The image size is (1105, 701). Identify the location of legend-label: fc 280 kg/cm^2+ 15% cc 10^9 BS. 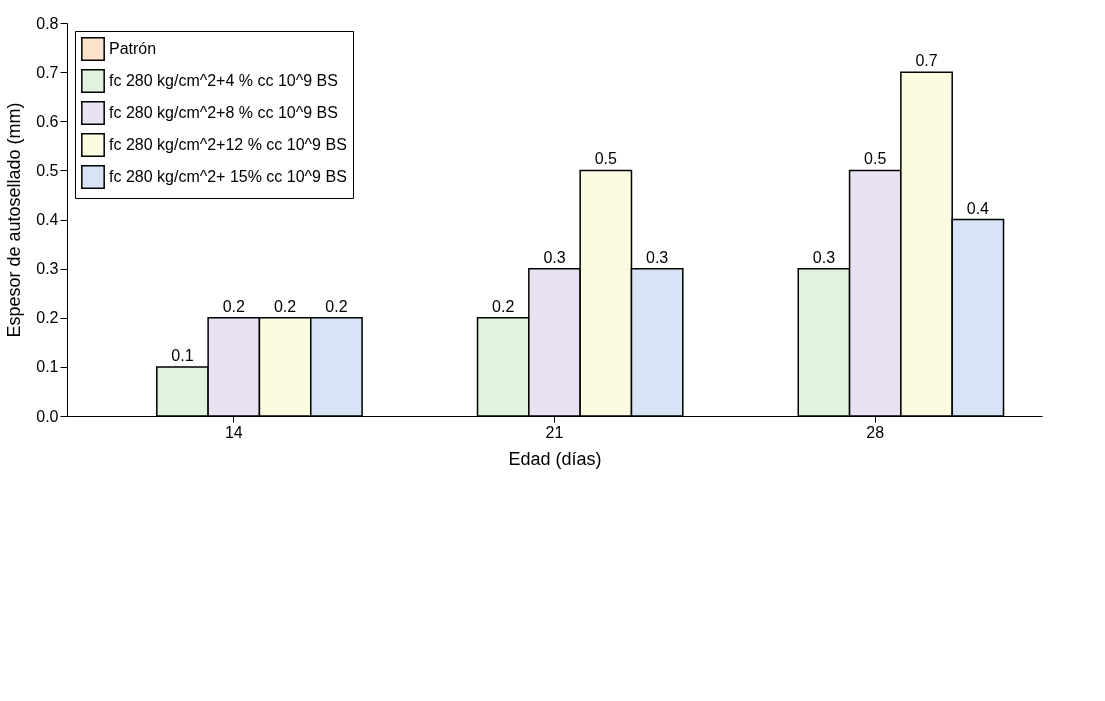
(228, 176).